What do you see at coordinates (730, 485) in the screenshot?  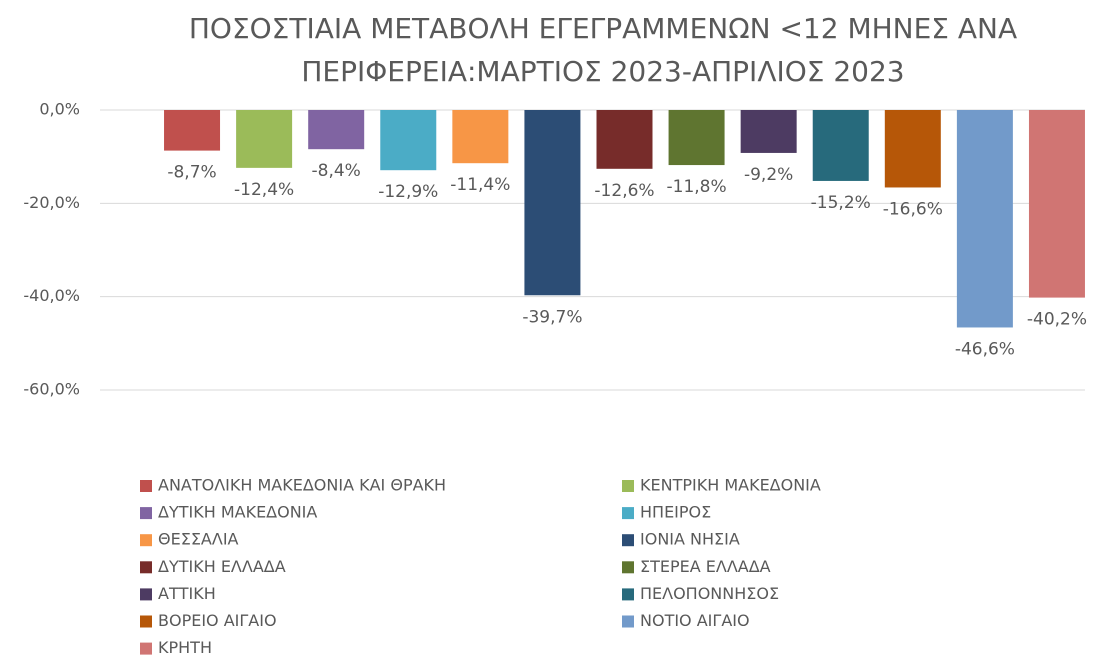 I see `legend-label: ΚΕΝΤΡΙΚΗ ΜΑΚΕΔΟΝΙΑ` at bounding box center [730, 485].